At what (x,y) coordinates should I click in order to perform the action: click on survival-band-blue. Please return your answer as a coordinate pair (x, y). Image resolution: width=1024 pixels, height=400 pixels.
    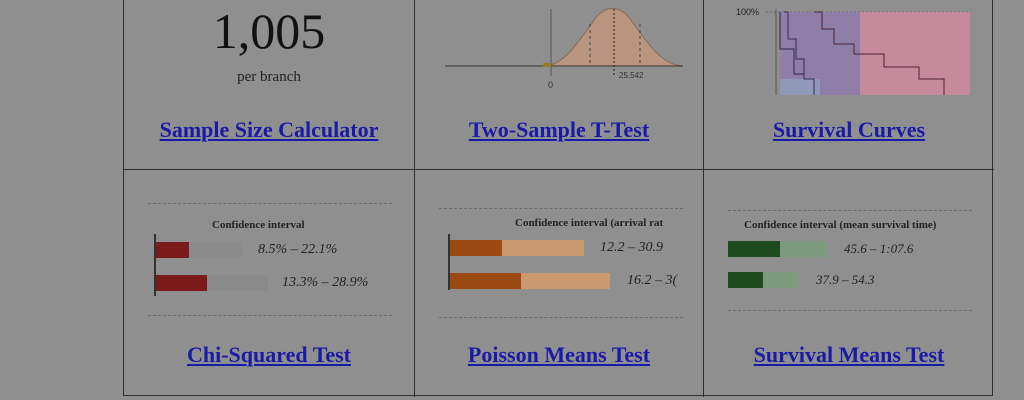
    Looking at the image, I should click on (800, 87).